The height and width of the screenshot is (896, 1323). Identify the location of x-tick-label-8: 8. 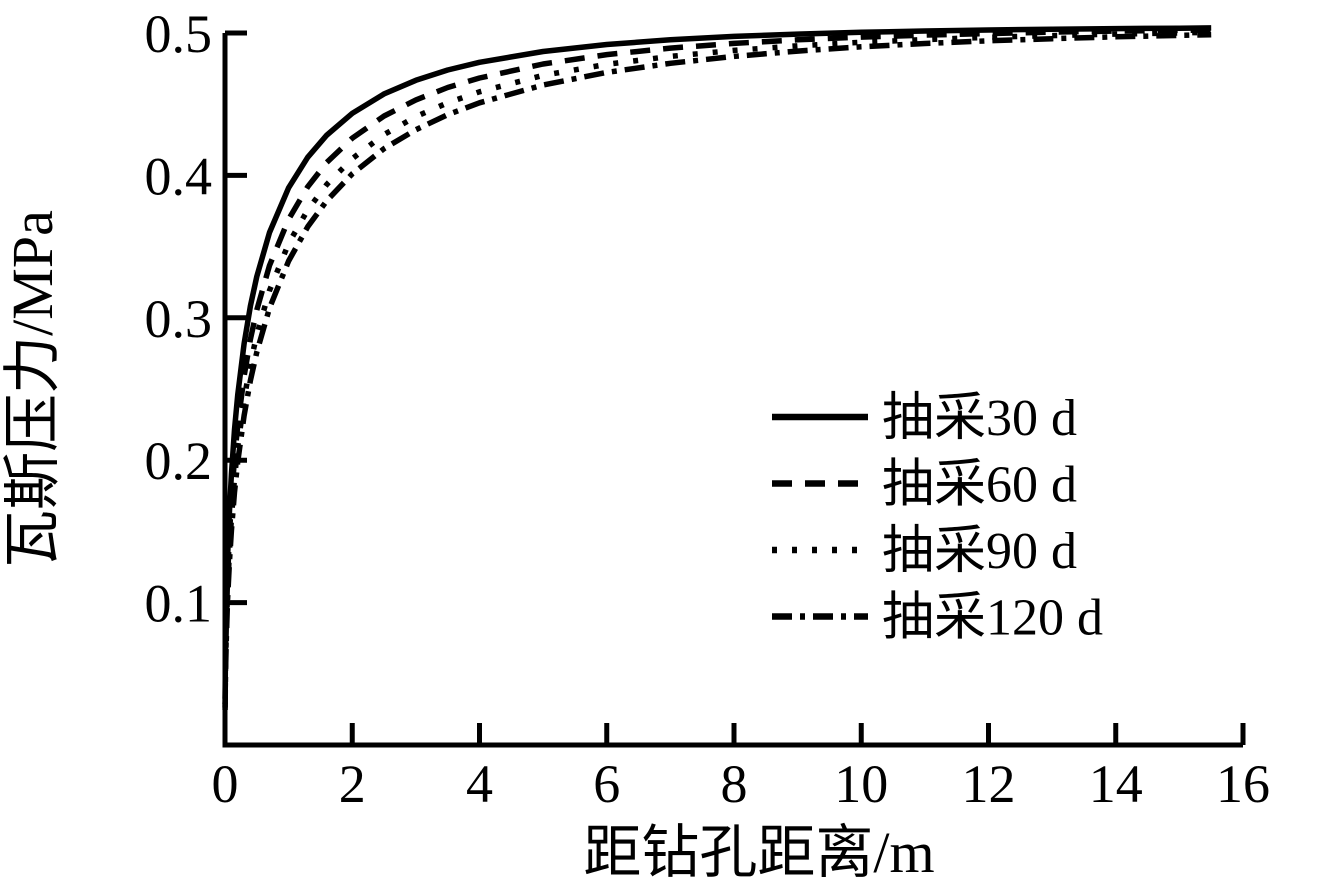
(734, 784).